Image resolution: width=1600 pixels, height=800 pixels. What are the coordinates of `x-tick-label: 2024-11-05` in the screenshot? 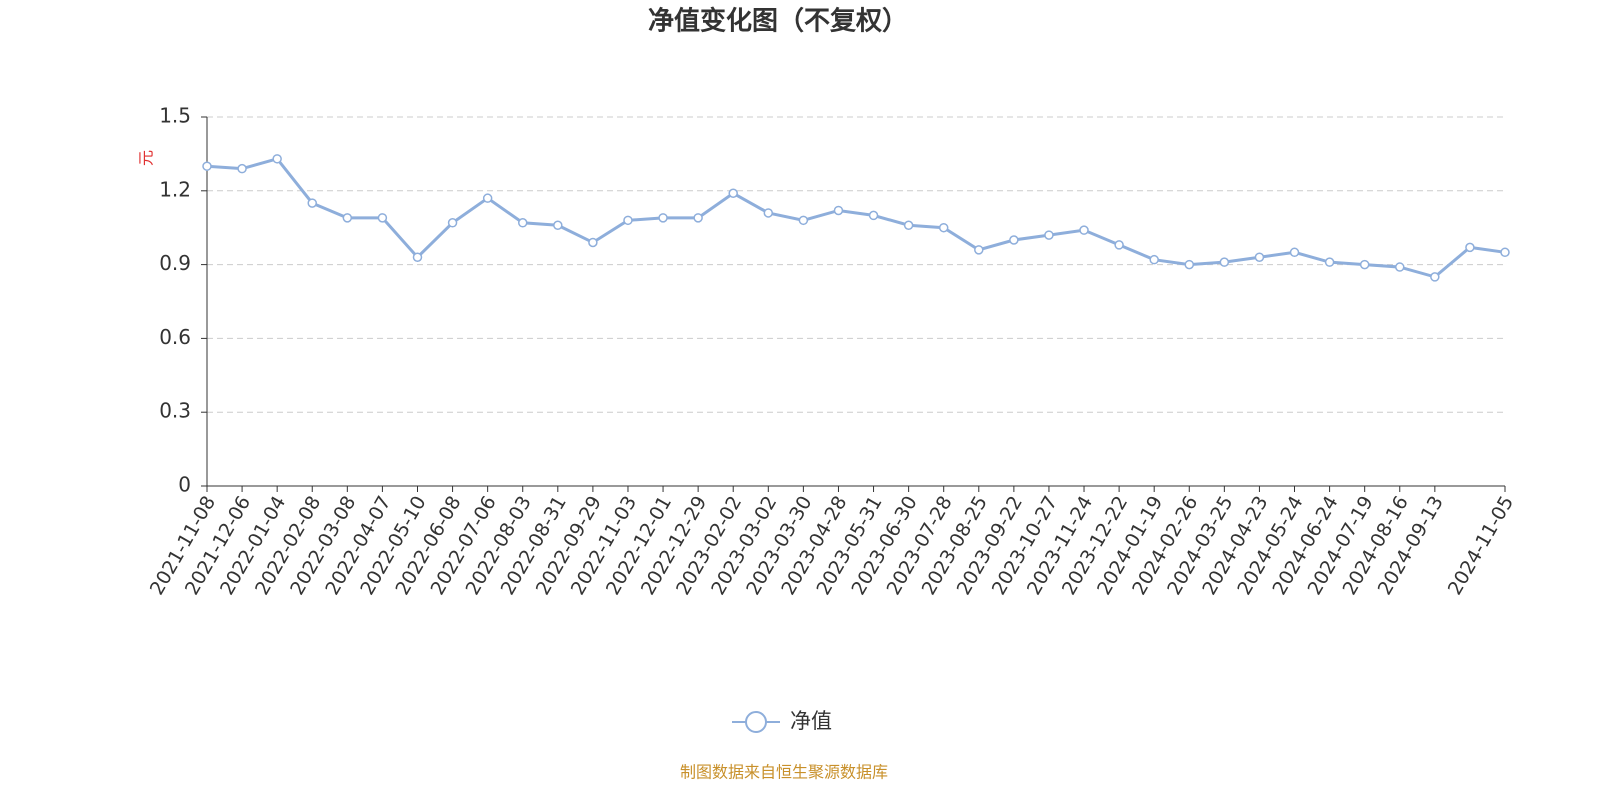 It's located at (1481, 545).